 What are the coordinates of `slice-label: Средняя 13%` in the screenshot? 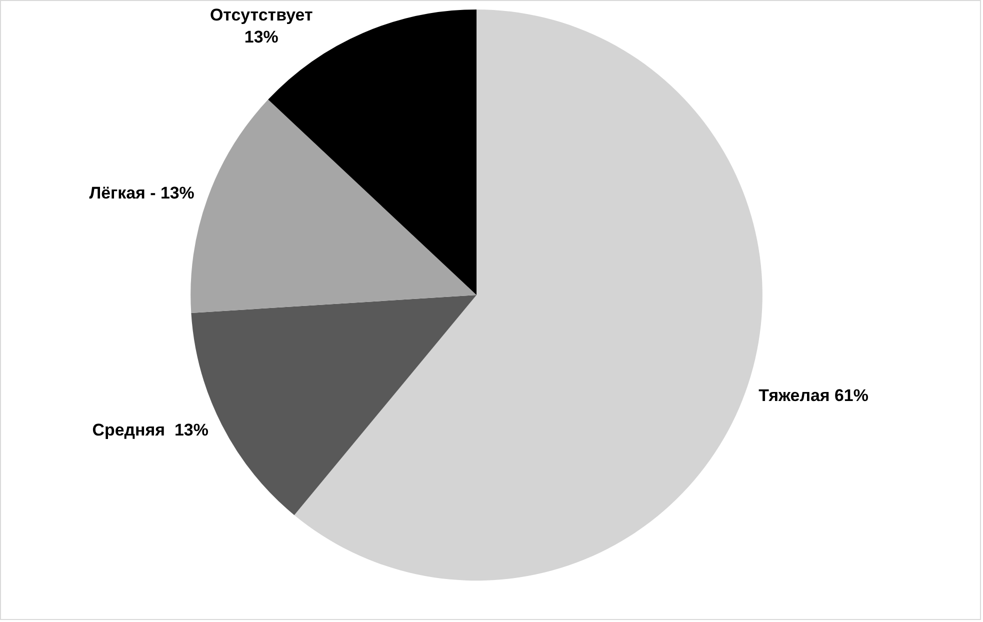 It's located at (150, 430).